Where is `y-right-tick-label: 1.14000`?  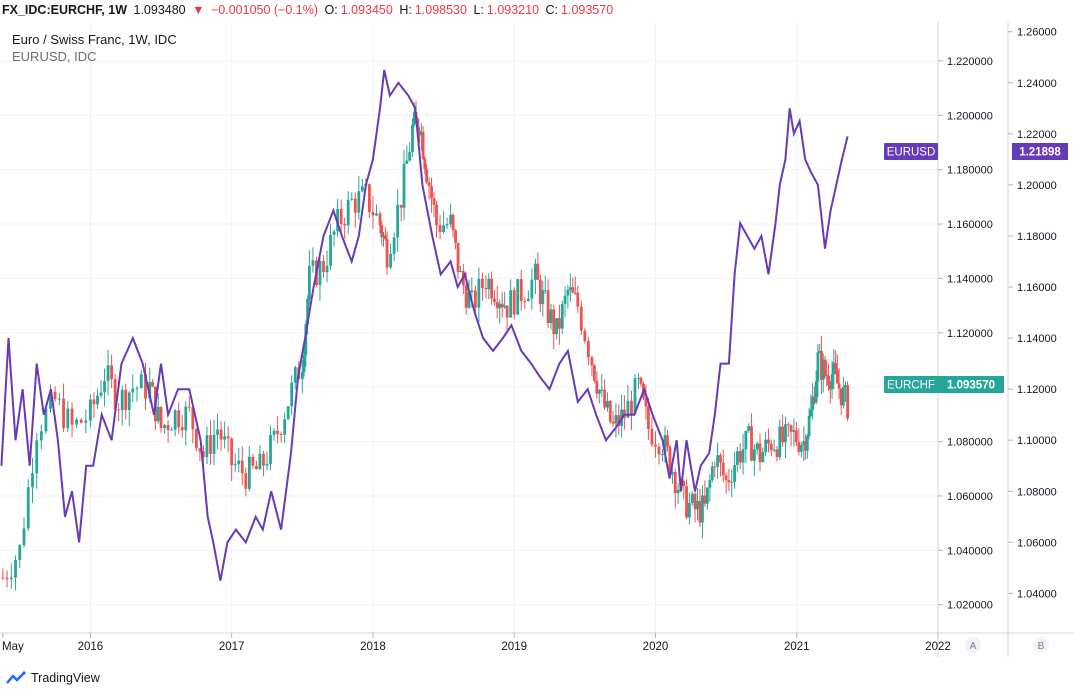 y-right-tick-label: 1.14000 is located at coordinates (1037, 339).